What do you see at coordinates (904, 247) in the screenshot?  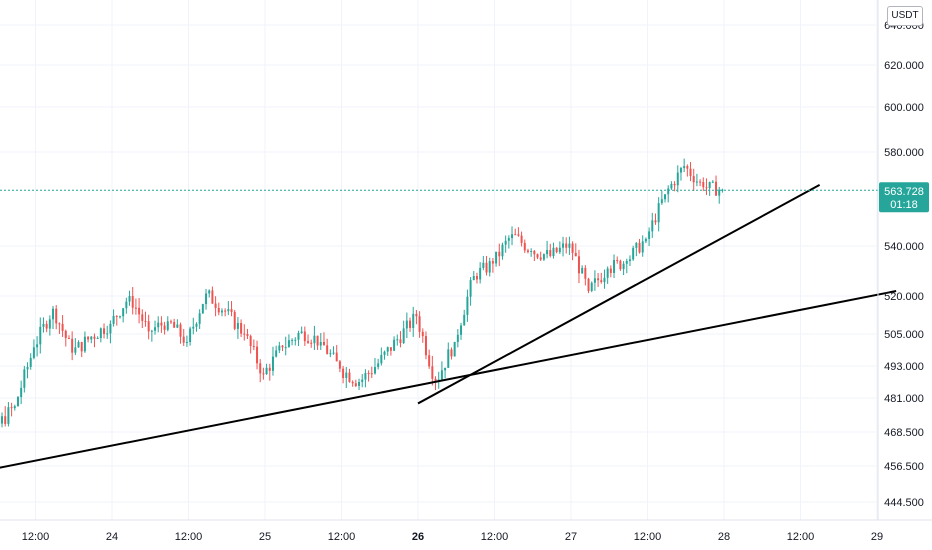 I see `y-tick-label: 540.000` at bounding box center [904, 247].